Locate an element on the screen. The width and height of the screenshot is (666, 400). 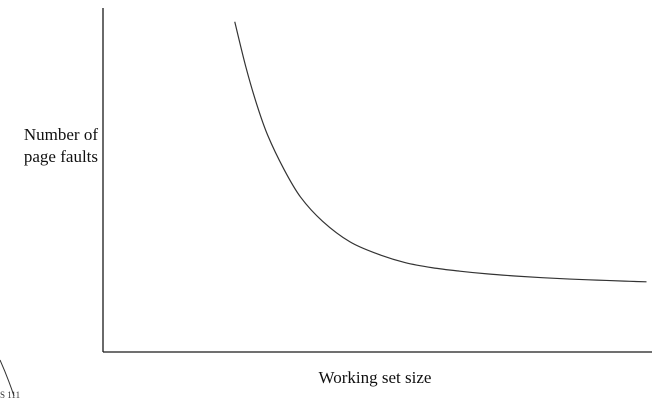
decorative-margin-arc is located at coordinates (7, 378).